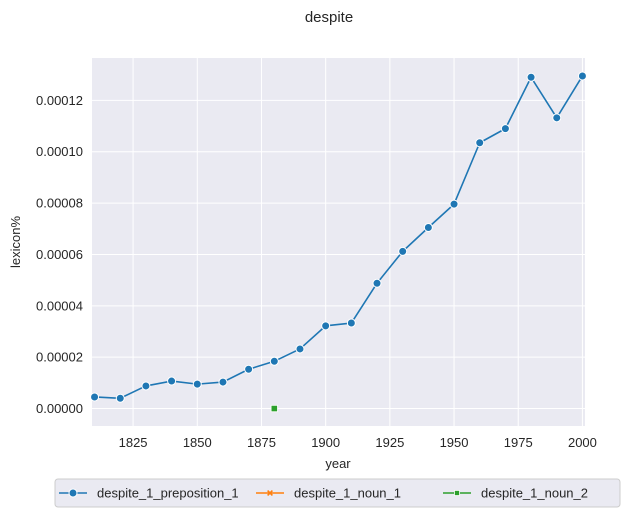 Image resolution: width=629 pixels, height=515 pixels. What do you see at coordinates (15, 242) in the screenshot?
I see `y-axis-label: lexicon%` at bounding box center [15, 242].